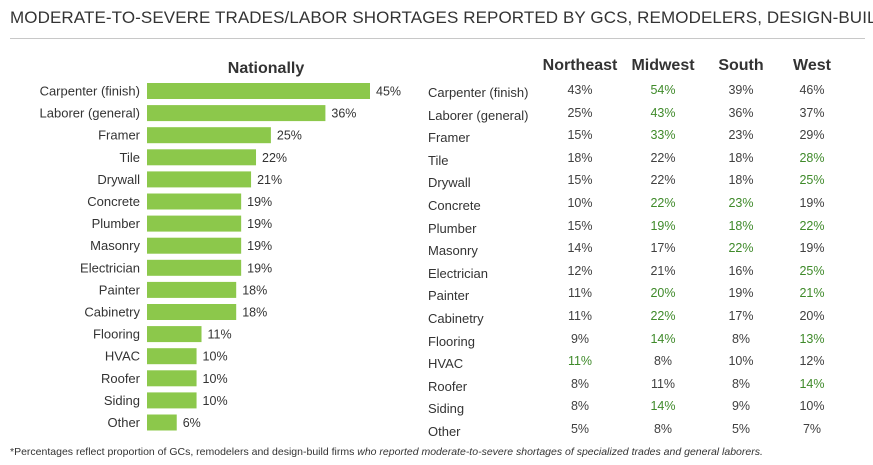  What do you see at coordinates (444, 431) in the screenshot?
I see `table-row-label: Other` at bounding box center [444, 431].